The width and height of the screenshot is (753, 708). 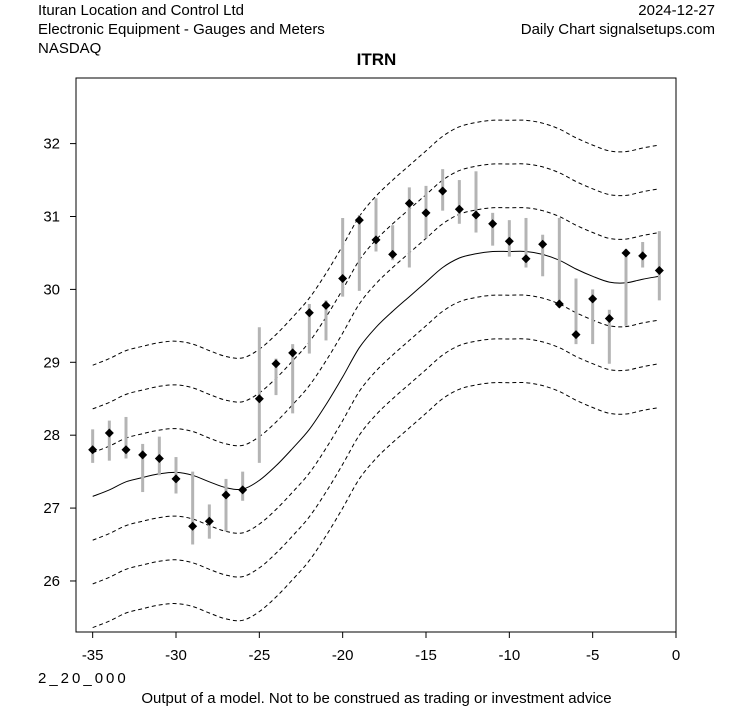 I want to click on industry-label: Electronic Equipment - Gauges and Meters, so click(x=181, y=29).